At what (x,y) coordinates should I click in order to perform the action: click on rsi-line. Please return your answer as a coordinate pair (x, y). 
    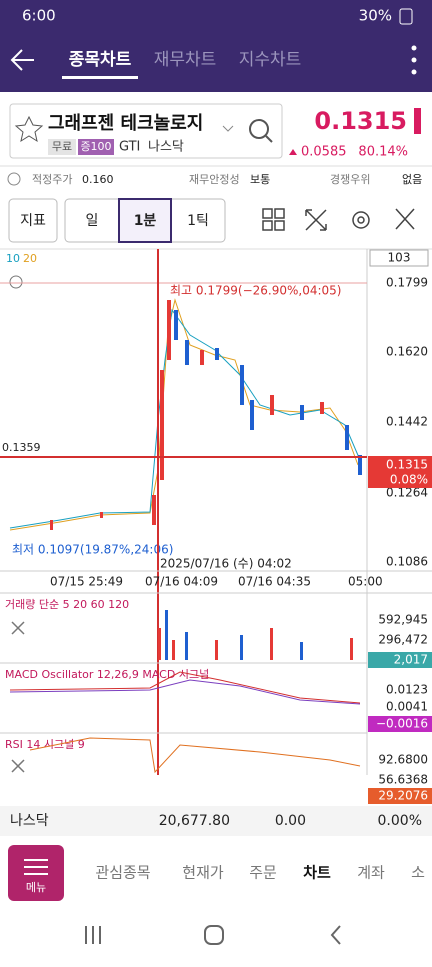
    Looking at the image, I should click on (195, 755).